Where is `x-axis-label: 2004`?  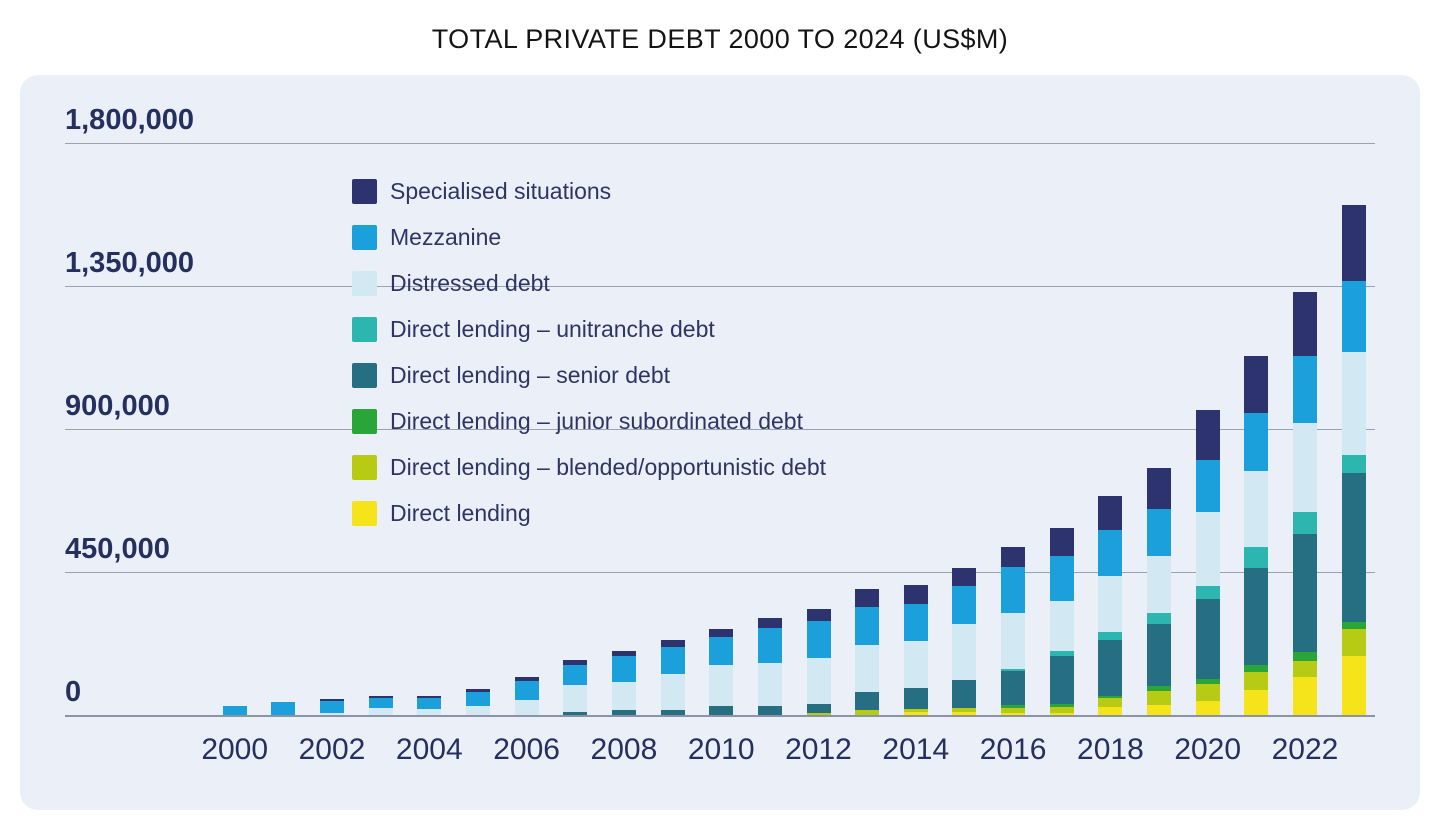
x-axis-label: 2004 is located at coordinates (429, 749).